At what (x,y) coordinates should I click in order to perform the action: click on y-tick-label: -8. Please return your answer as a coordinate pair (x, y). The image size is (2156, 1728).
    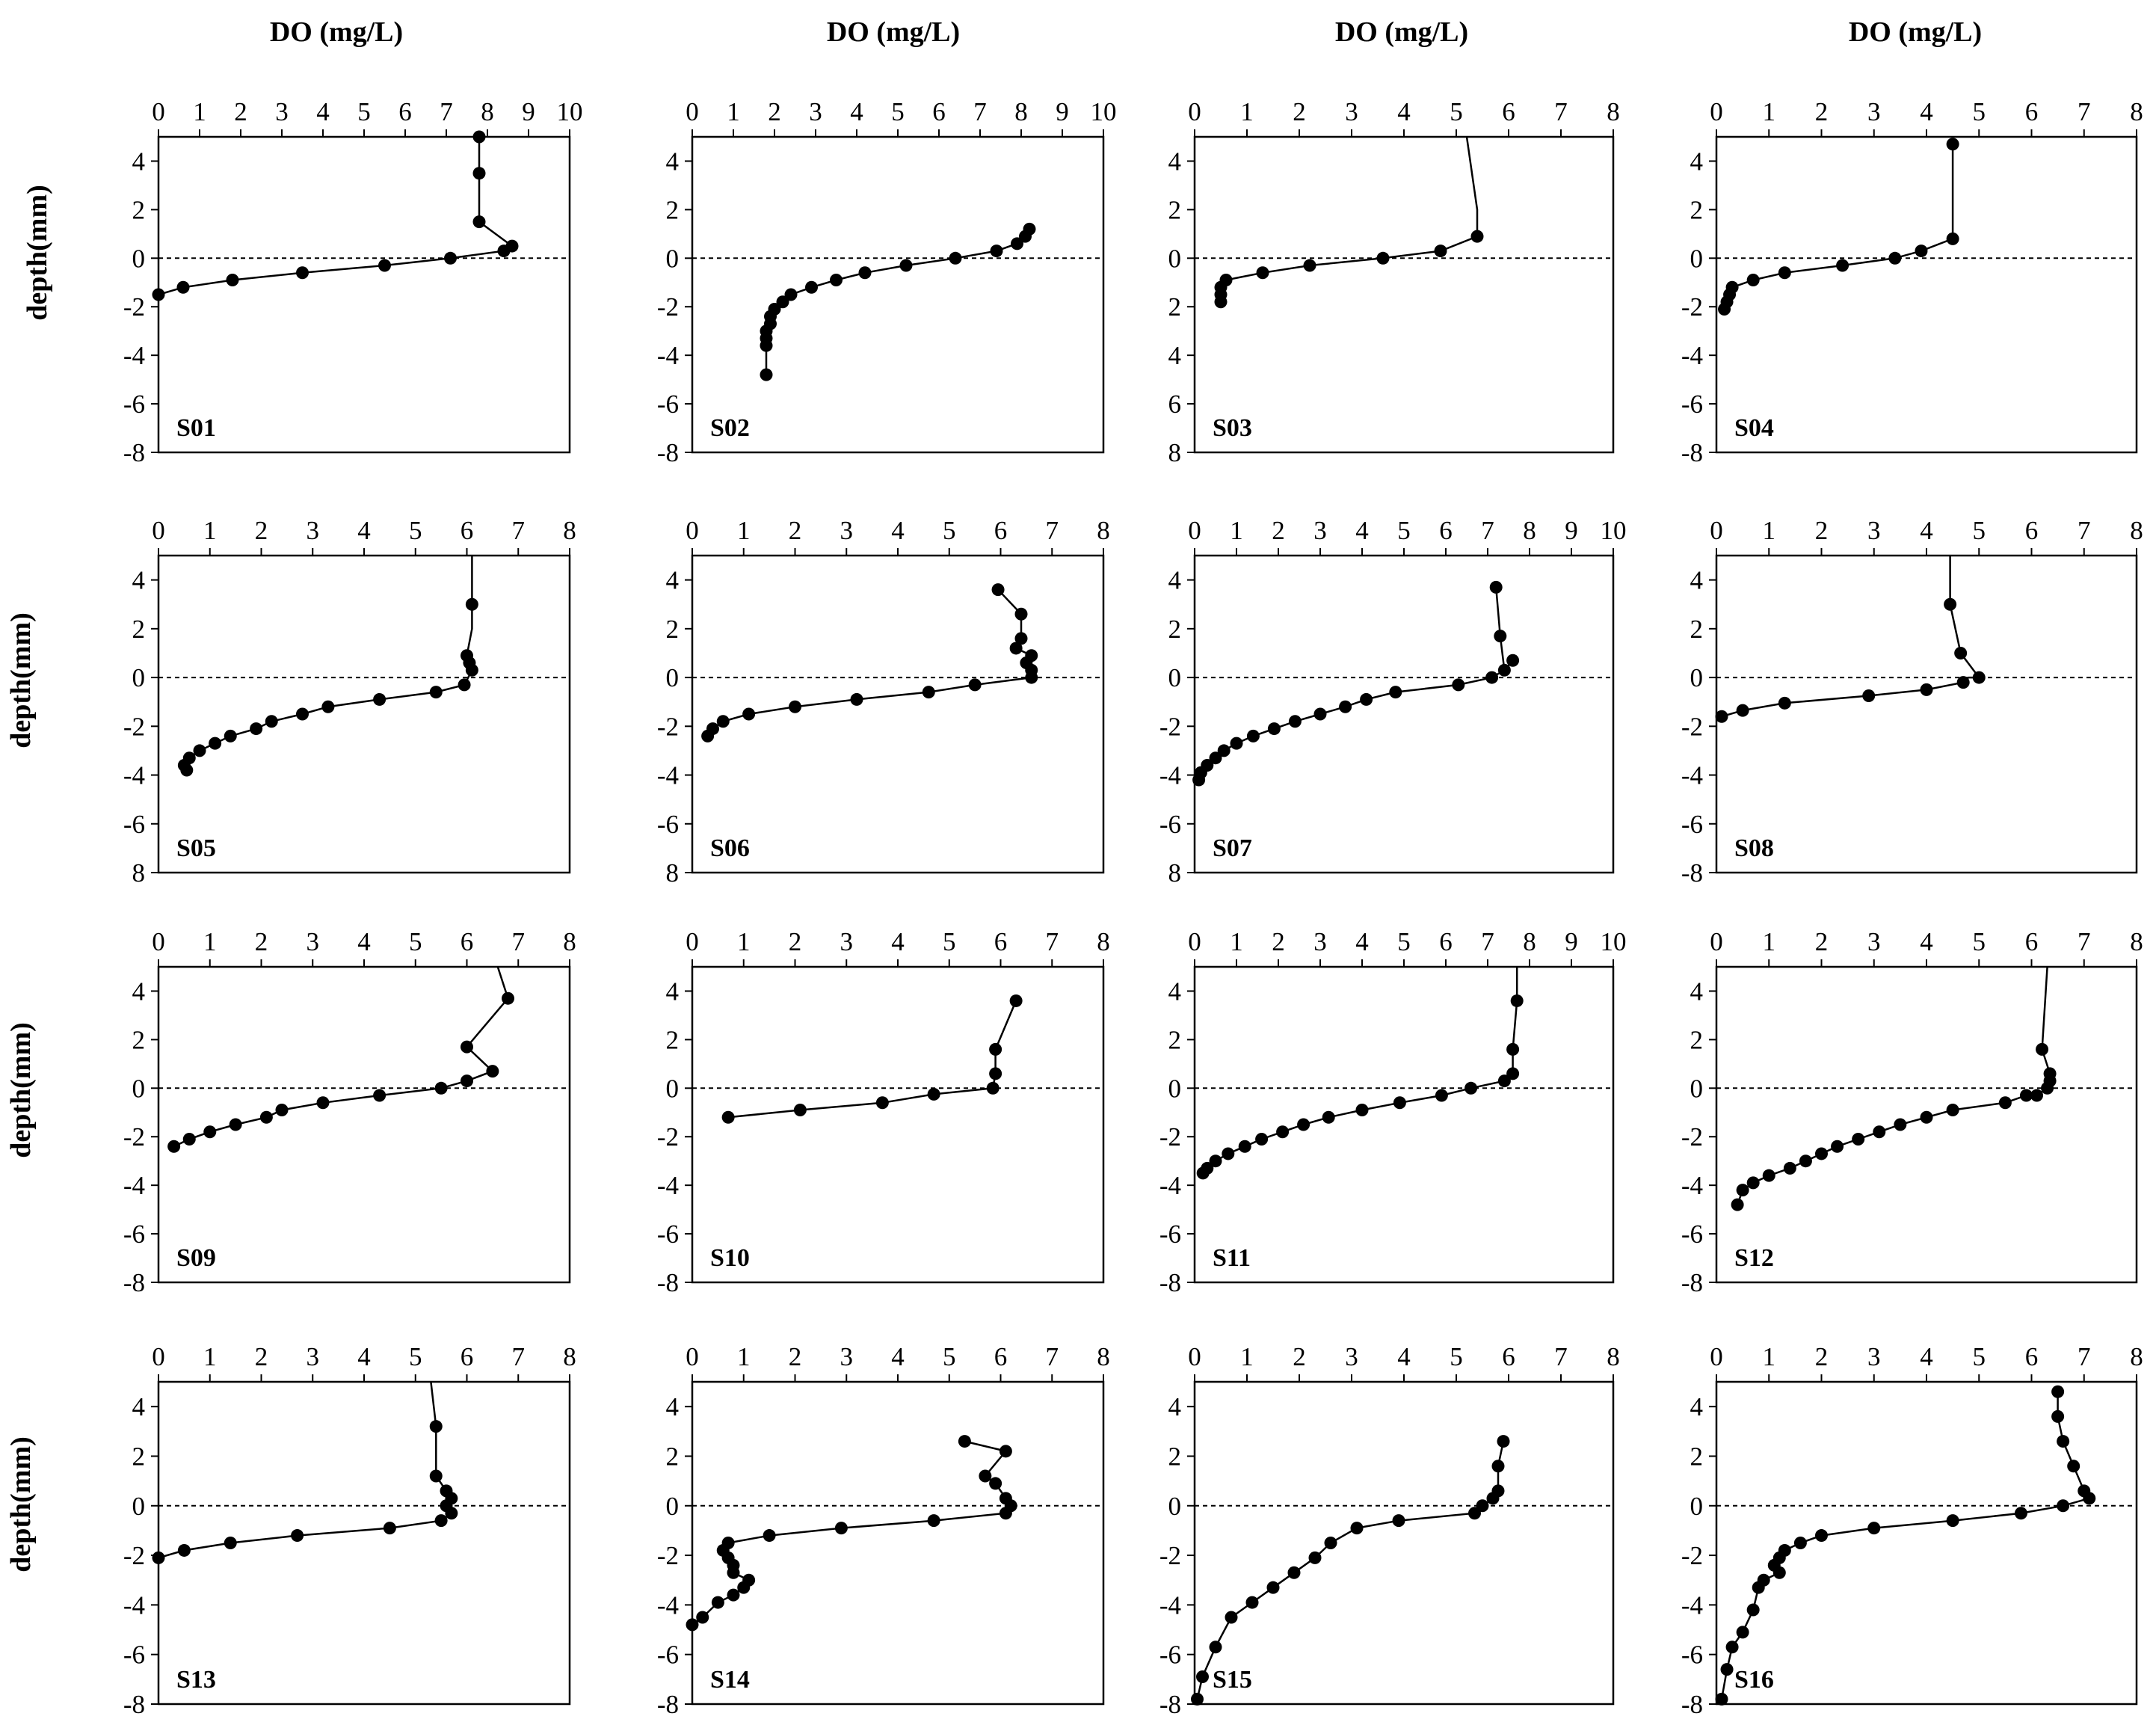
    Looking at the image, I should click on (1692, 1704).